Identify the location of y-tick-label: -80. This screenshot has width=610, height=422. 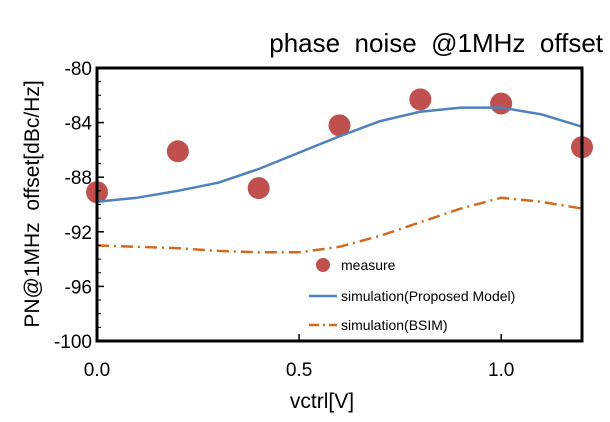
(78, 69).